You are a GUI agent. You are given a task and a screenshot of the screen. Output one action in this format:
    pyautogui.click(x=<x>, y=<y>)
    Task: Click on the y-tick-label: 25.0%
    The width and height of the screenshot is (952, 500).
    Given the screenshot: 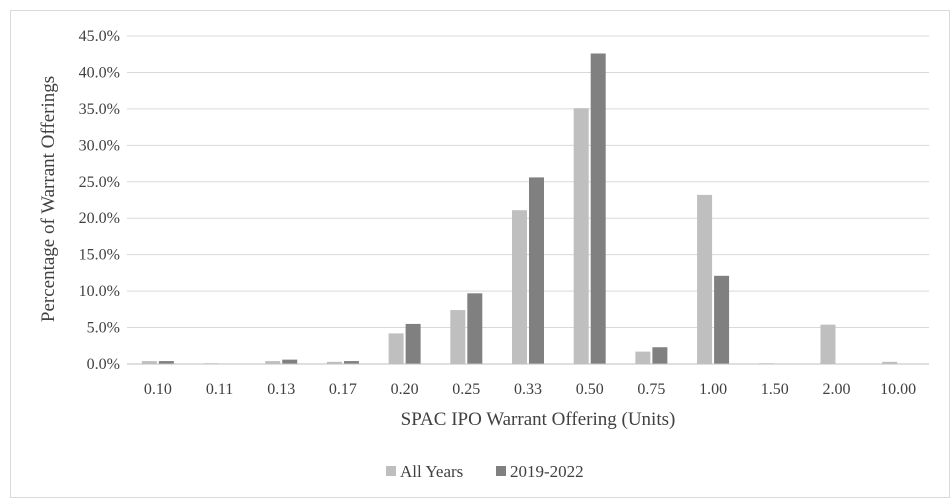 What is the action you would take?
    pyautogui.click(x=99, y=182)
    